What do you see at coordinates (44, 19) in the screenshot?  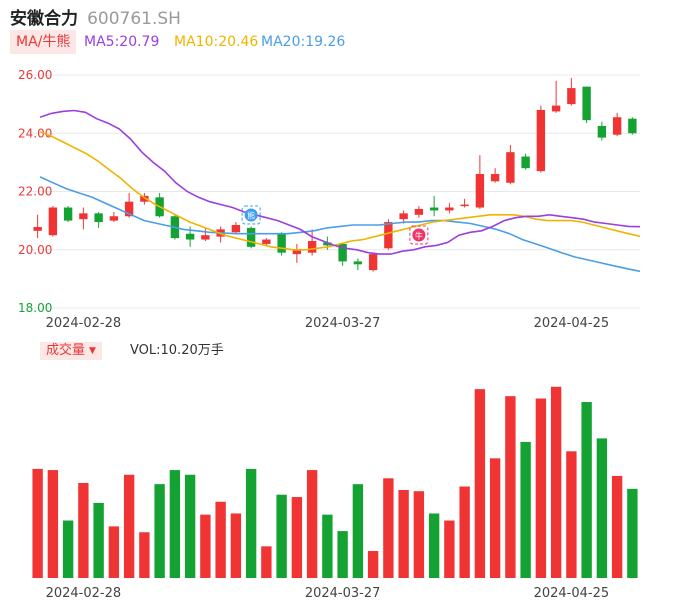 I see `stock-name: 安徽合力` at bounding box center [44, 19].